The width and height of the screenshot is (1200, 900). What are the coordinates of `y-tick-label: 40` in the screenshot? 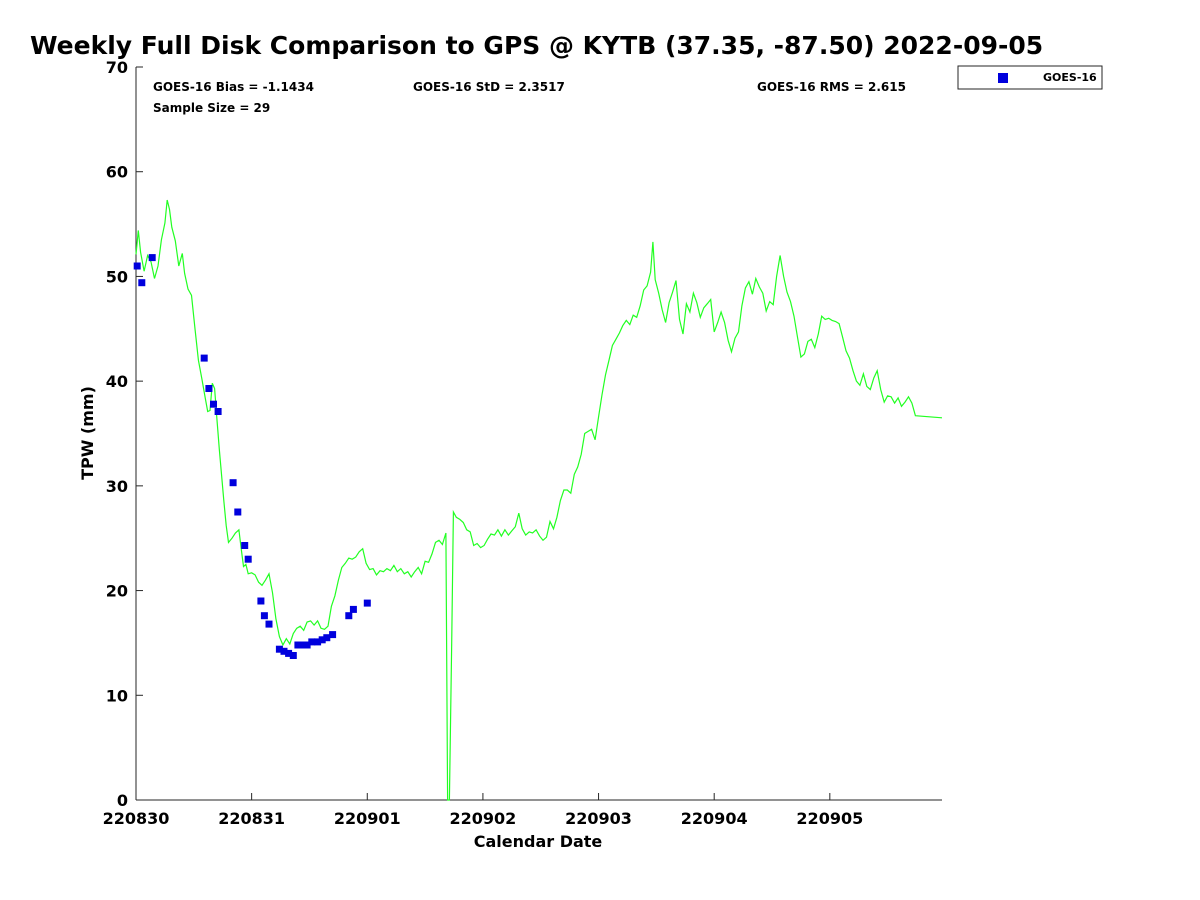 It's located at (117, 381).